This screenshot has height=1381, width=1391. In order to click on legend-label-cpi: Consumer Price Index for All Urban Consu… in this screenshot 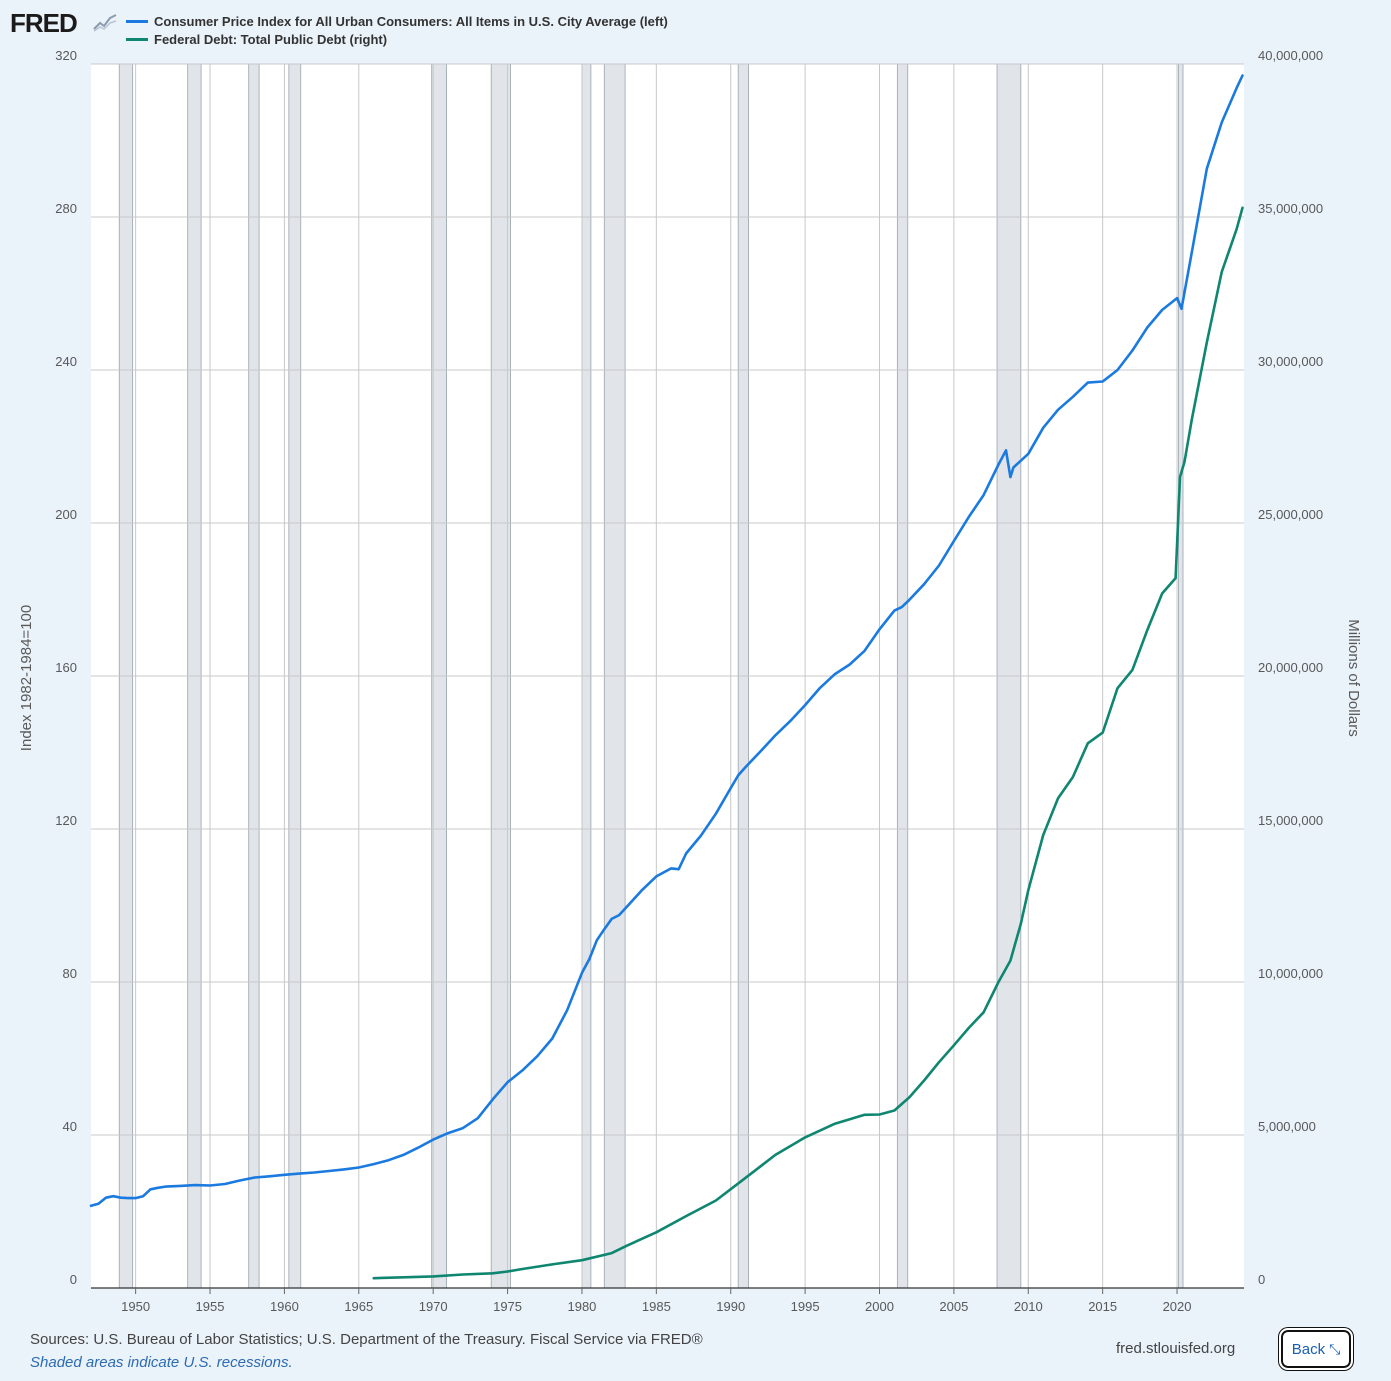, I will do `click(411, 21)`.